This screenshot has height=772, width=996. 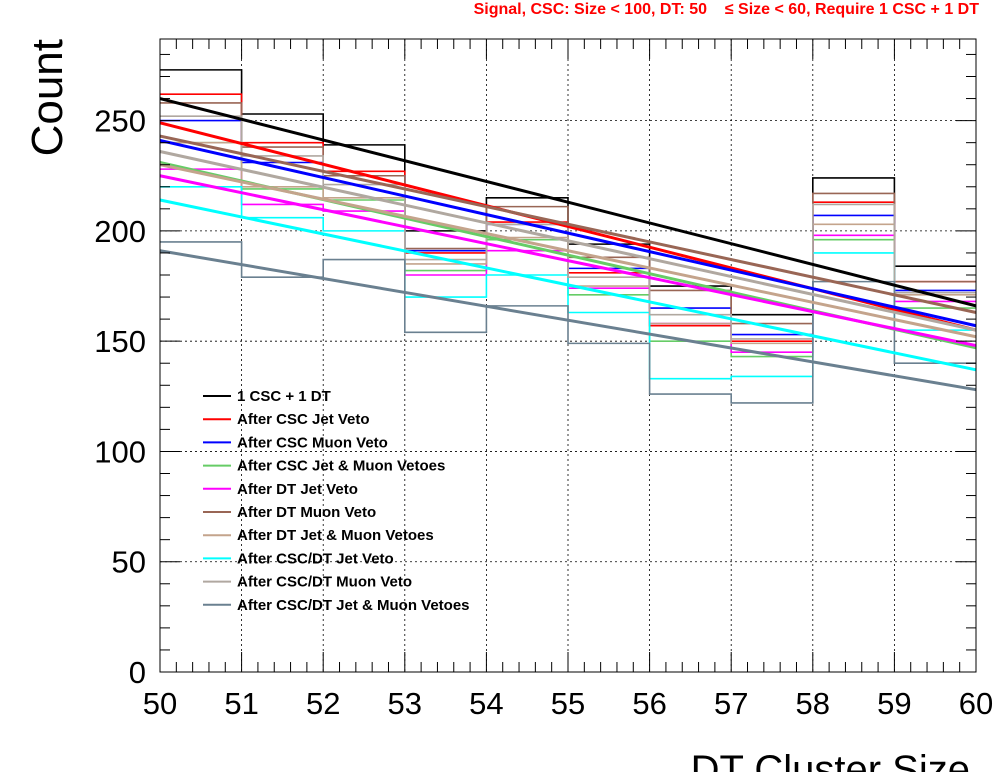 What do you see at coordinates (297, 489) in the screenshot?
I see `legend-label: After DT Jet Veto` at bounding box center [297, 489].